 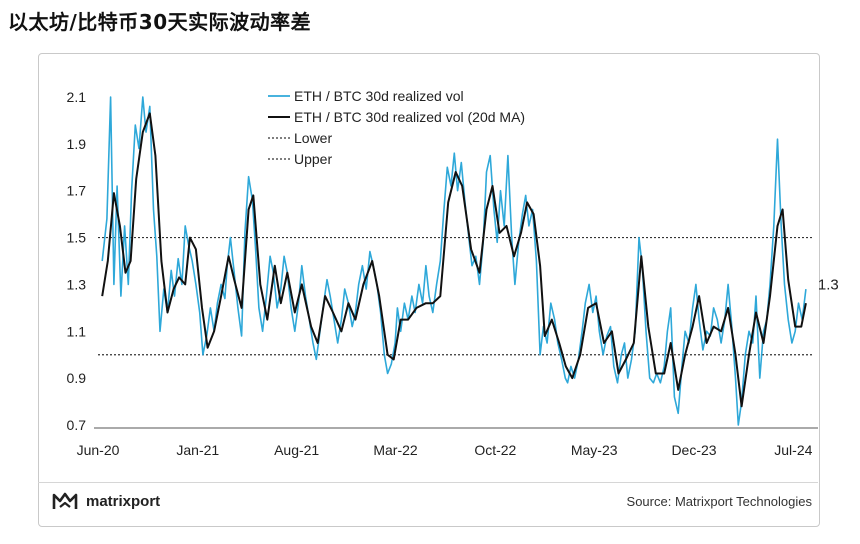 I want to click on x-tick-label: Jun-20, so click(x=98, y=450).